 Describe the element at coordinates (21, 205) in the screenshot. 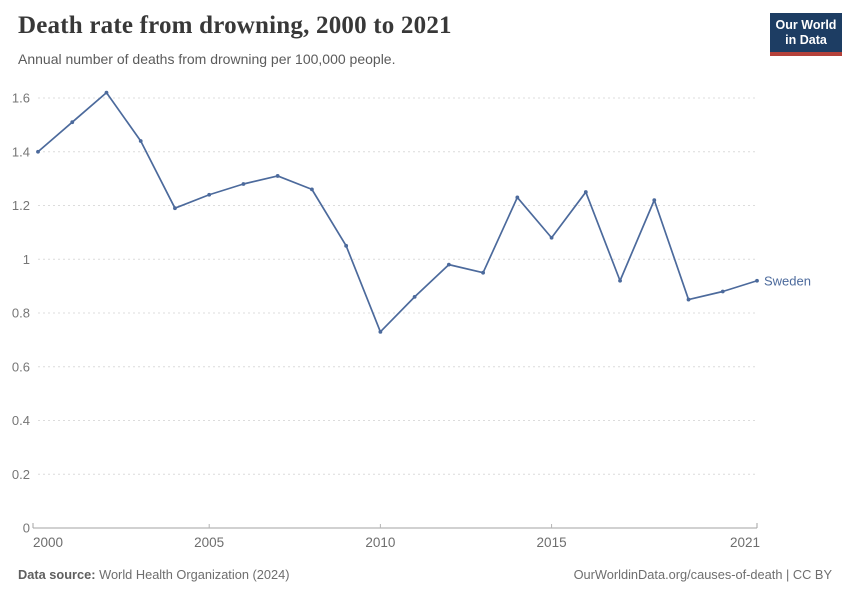

I see `y-tick-label: 1.2` at that location.